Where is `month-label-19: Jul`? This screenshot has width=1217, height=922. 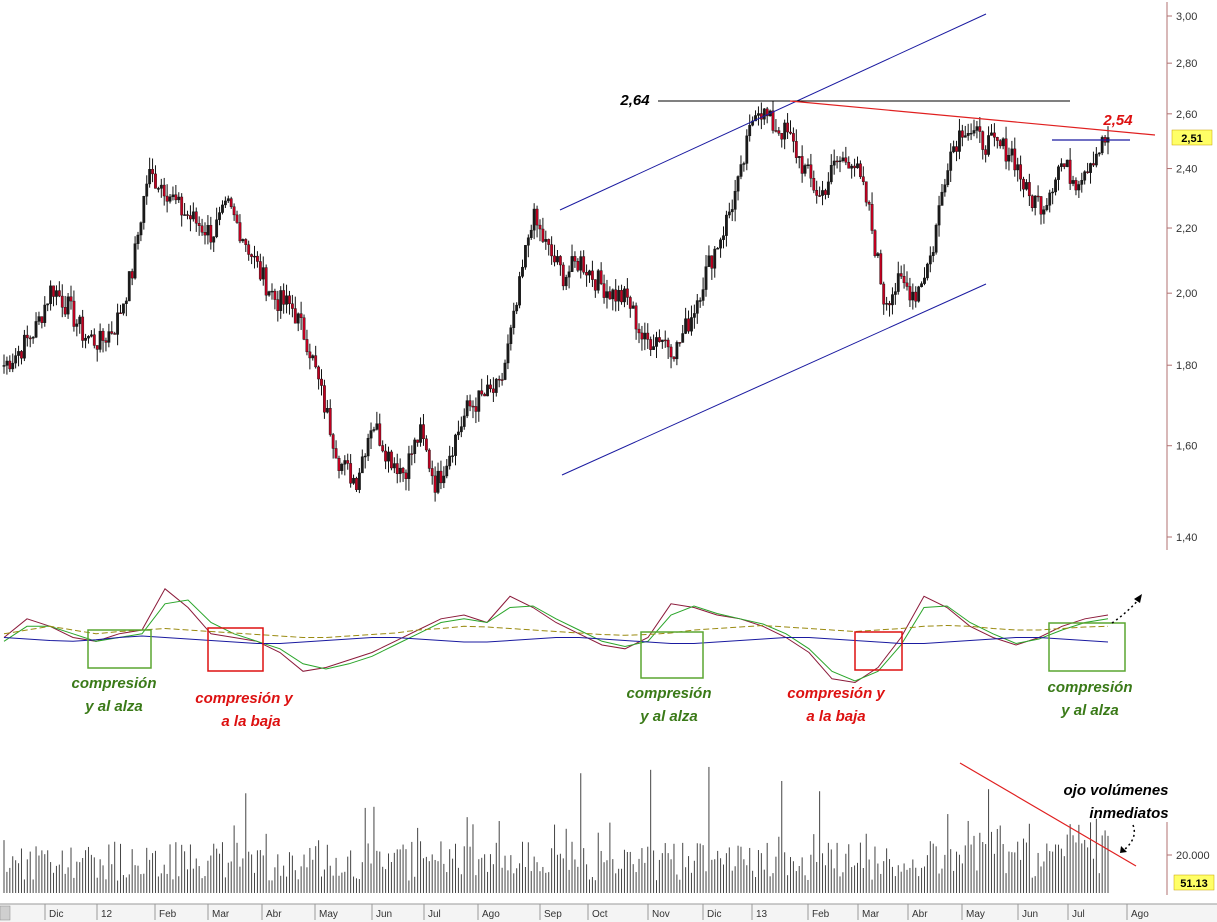 month-label-19: Jul is located at coordinates (1078, 914).